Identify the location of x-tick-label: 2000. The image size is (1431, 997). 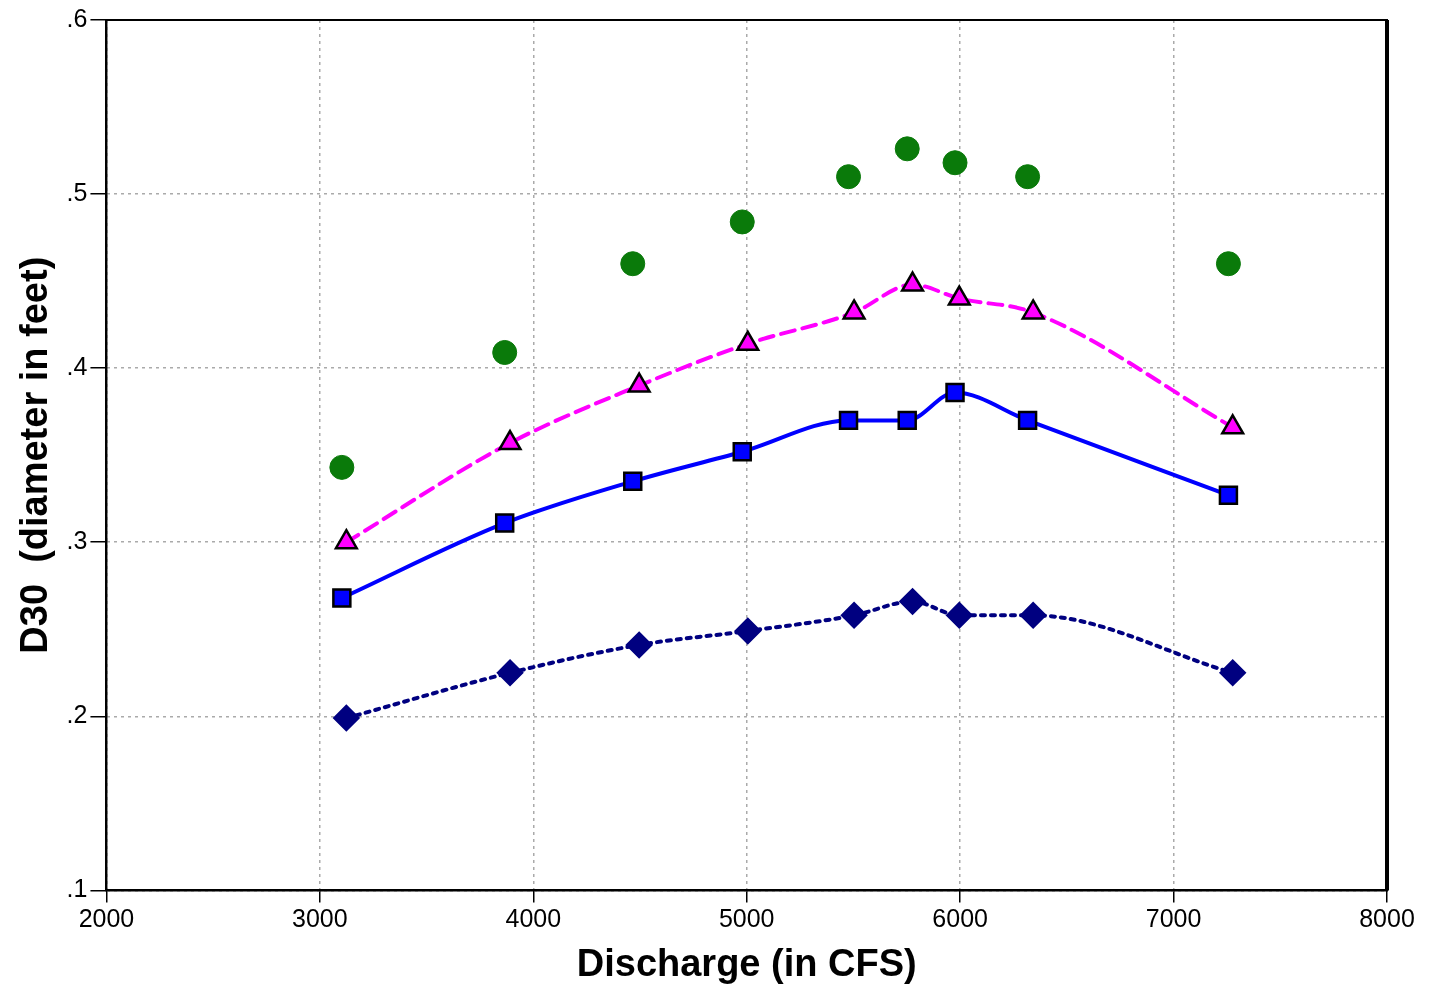
(106, 918).